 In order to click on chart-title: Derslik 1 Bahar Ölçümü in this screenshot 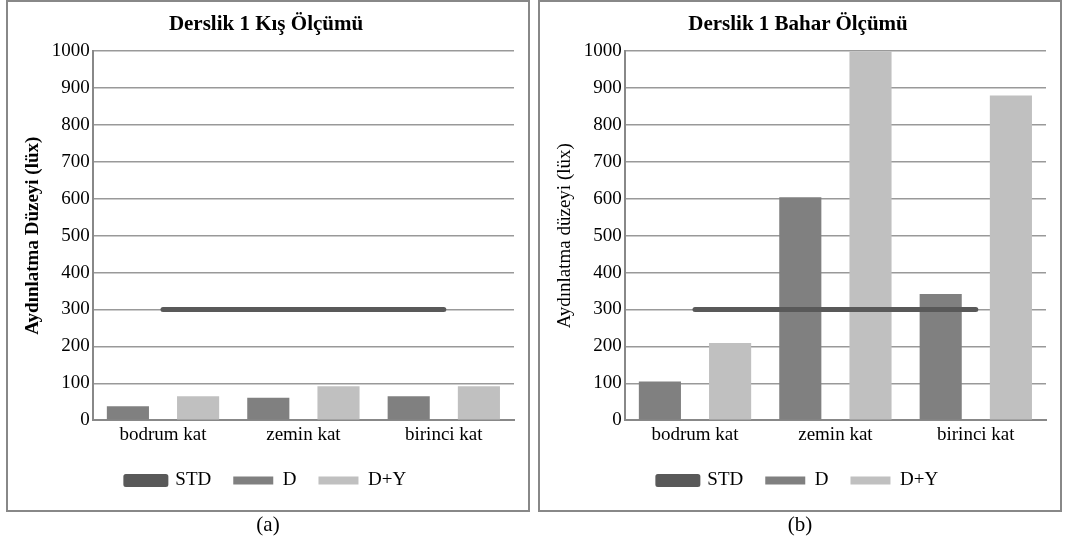, I will do `click(798, 23)`.